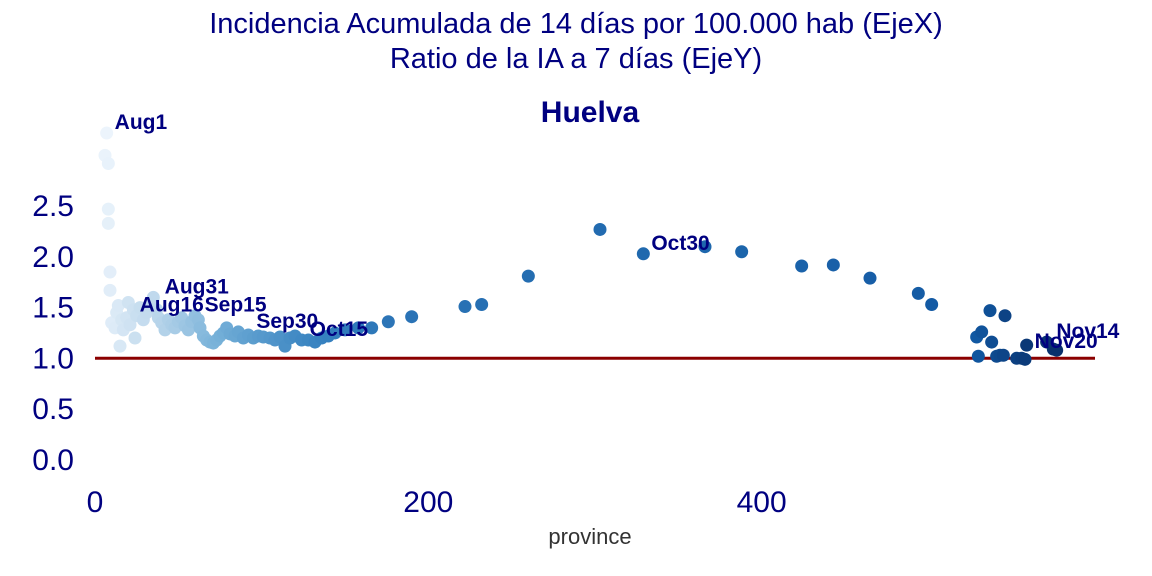  I want to click on point-label: Oct30, so click(680, 243).